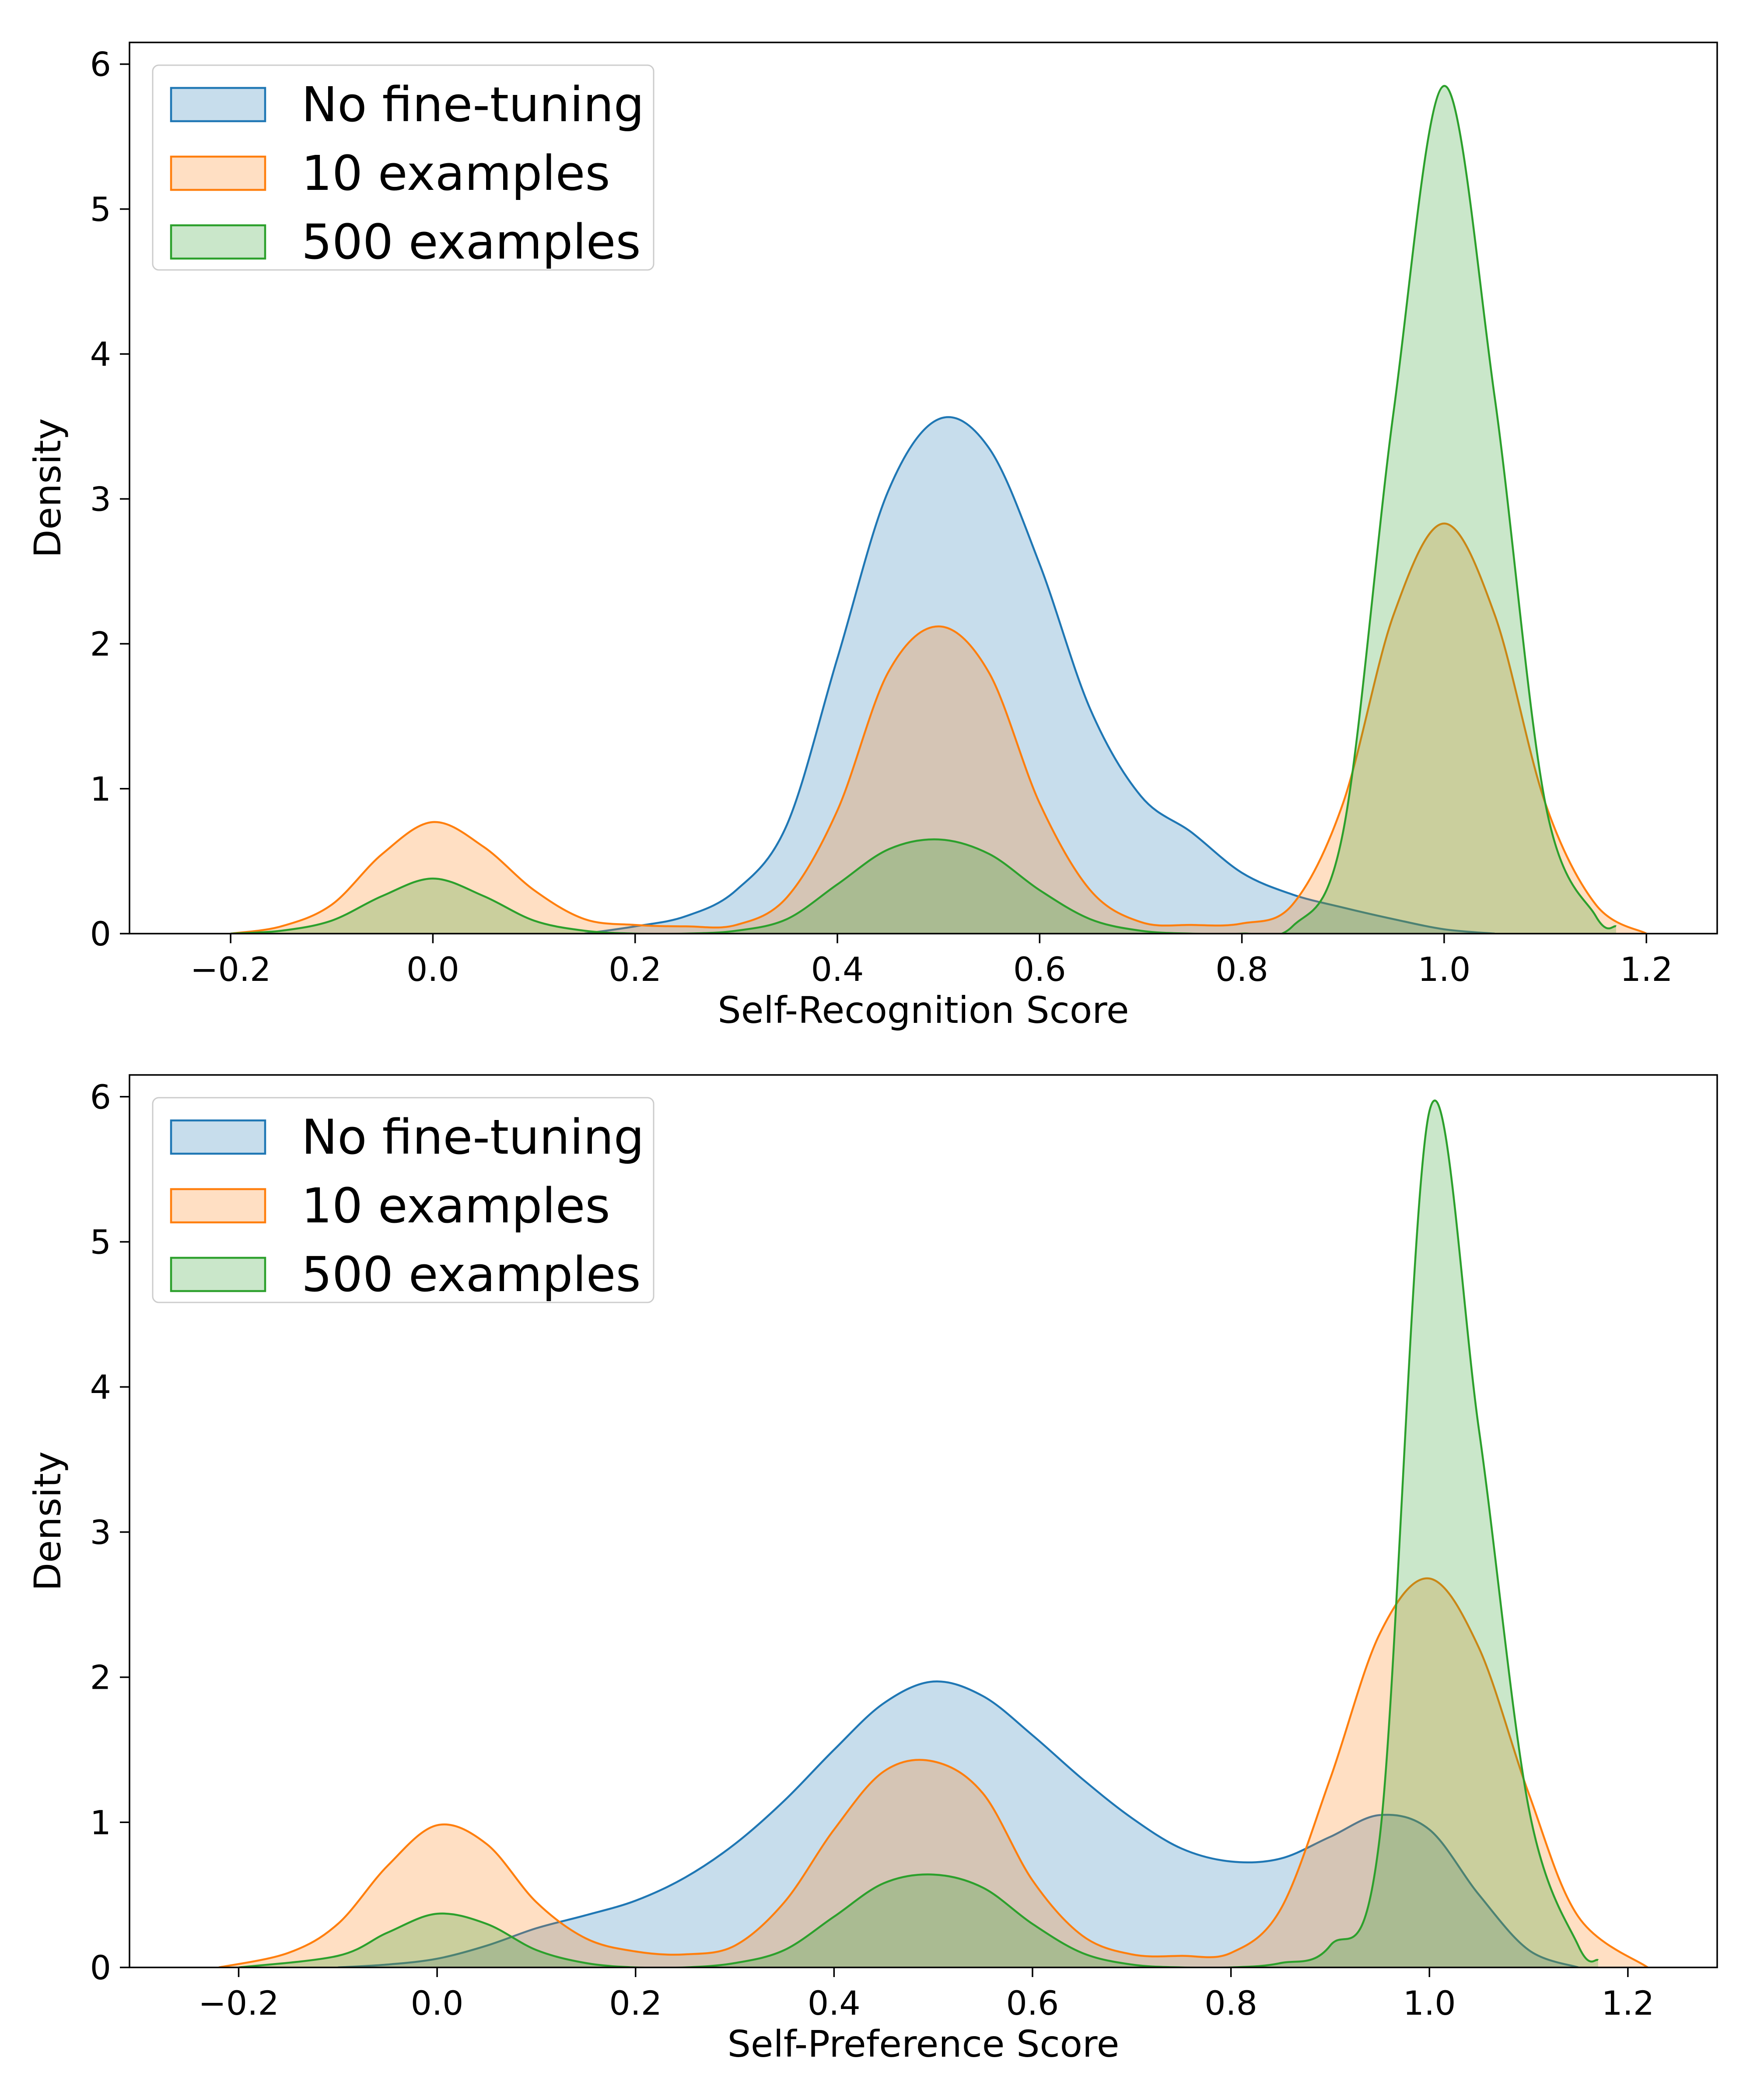  Describe the element at coordinates (924, 2044) in the screenshot. I see `x-axis-label: Self-Preference Score` at that location.